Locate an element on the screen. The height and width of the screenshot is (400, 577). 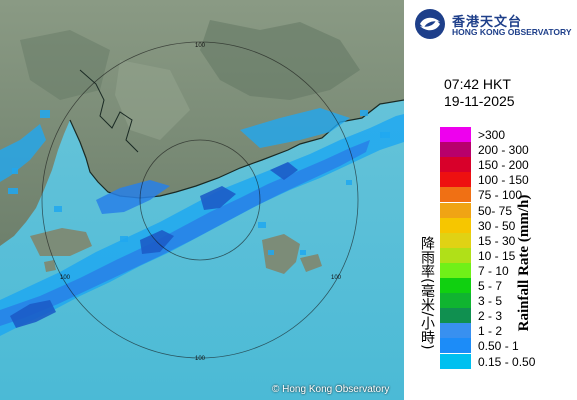
legend-label: 10 - 15 is located at coordinates (497, 255).